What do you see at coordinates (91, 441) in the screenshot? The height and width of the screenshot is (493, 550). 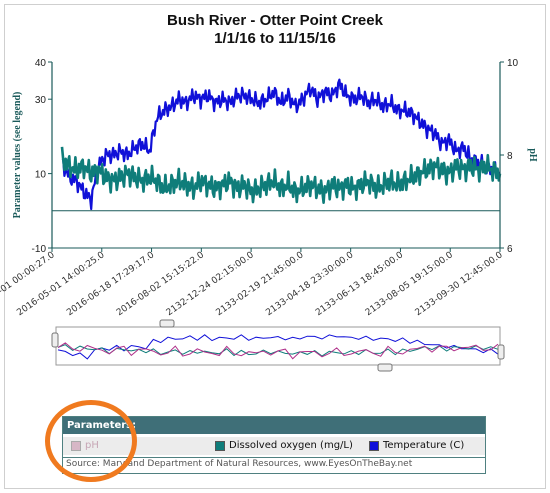 I see `highlight-ring` at bounding box center [91, 441].